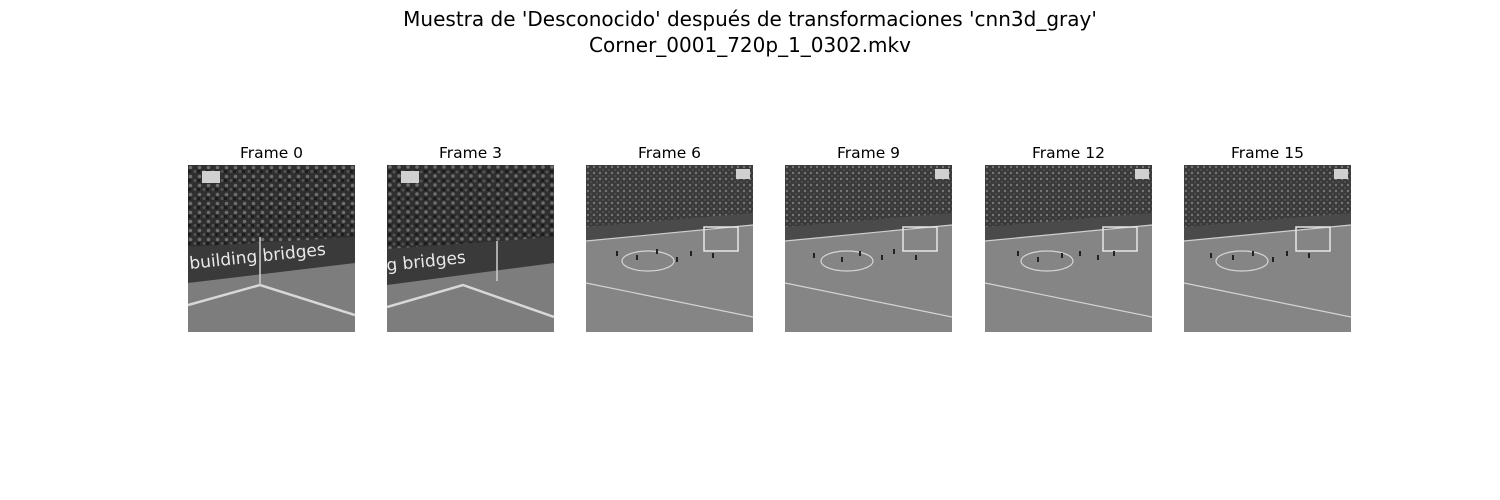  I want to click on frame-title: Frame 6, so click(669, 153).